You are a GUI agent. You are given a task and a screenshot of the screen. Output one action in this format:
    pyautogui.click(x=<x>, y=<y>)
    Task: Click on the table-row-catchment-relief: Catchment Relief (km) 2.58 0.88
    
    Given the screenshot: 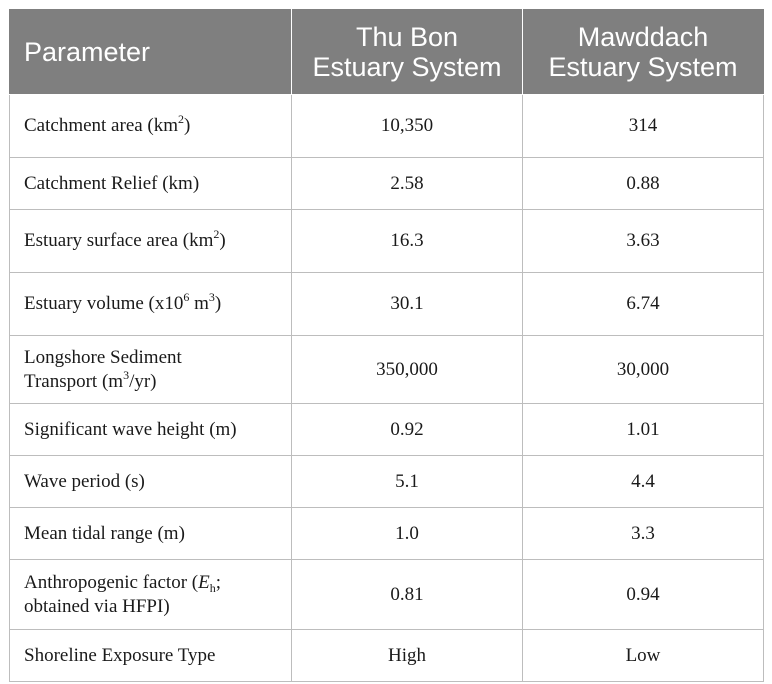 What is the action you would take?
    pyautogui.click(x=386, y=183)
    